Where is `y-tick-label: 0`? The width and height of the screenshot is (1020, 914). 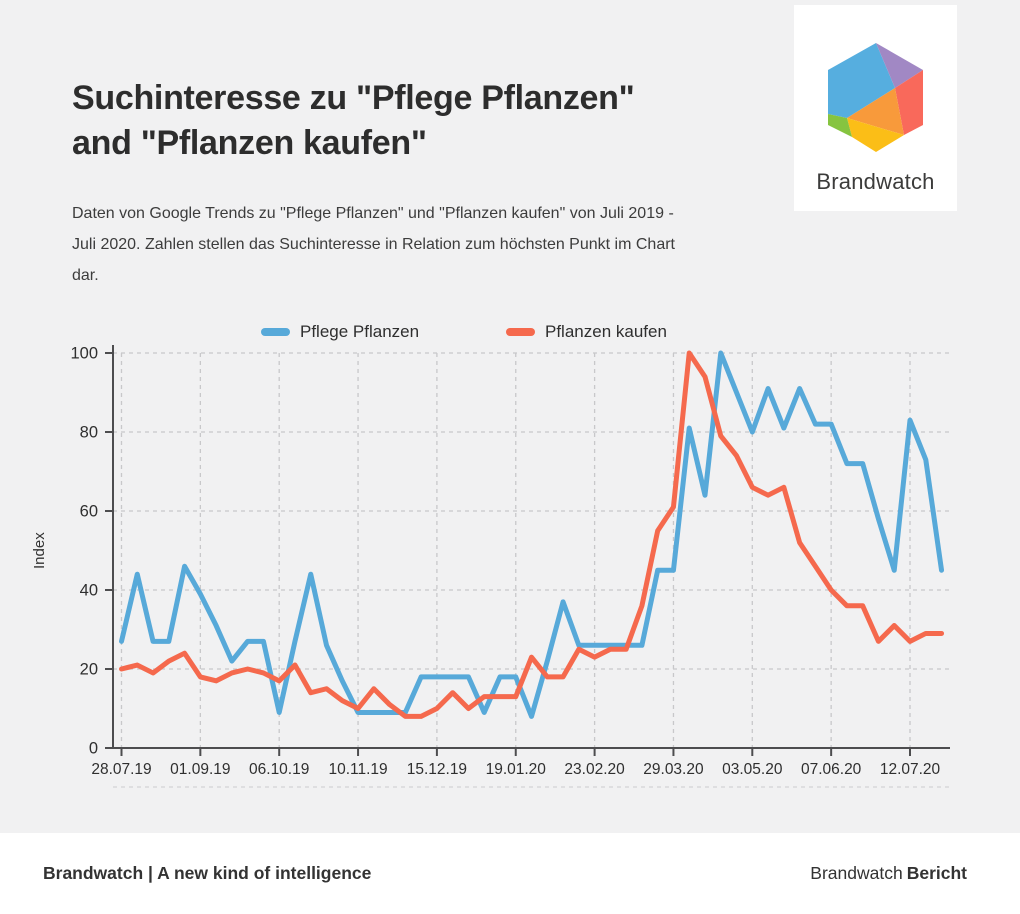
y-tick-label: 0 is located at coordinates (93, 749).